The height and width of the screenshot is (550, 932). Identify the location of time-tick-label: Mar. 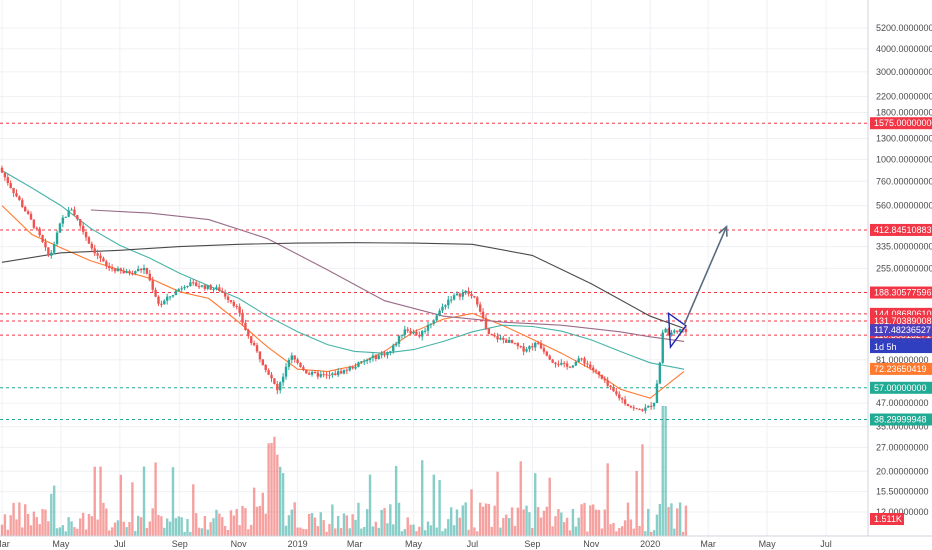
(355, 544).